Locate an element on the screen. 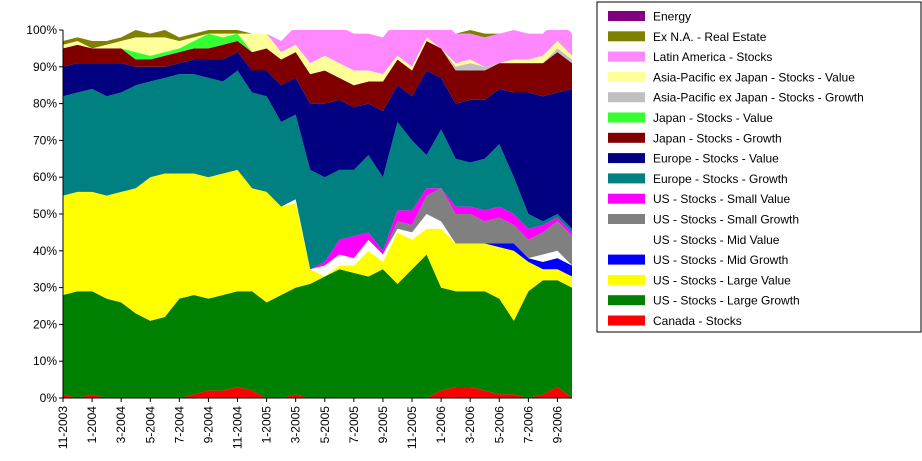 The image size is (922, 461). legend-label: Latin America - Stocks is located at coordinates (712, 57).